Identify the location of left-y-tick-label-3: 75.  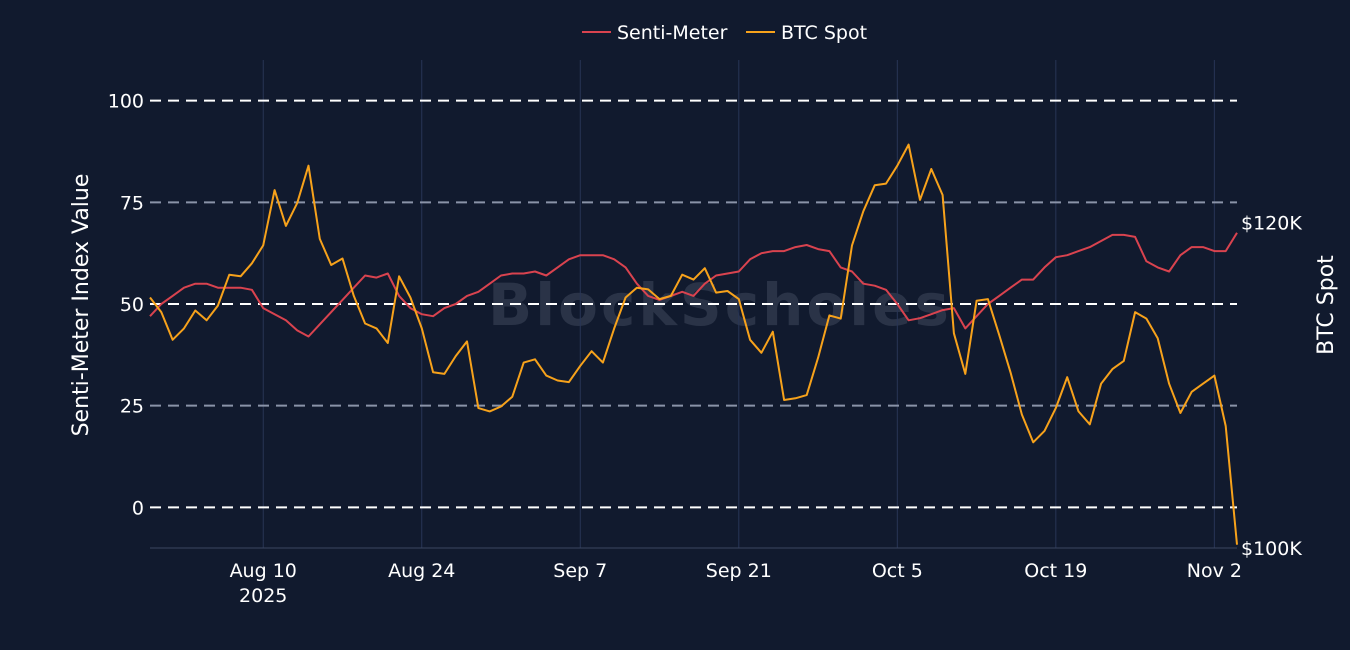
(132, 203).